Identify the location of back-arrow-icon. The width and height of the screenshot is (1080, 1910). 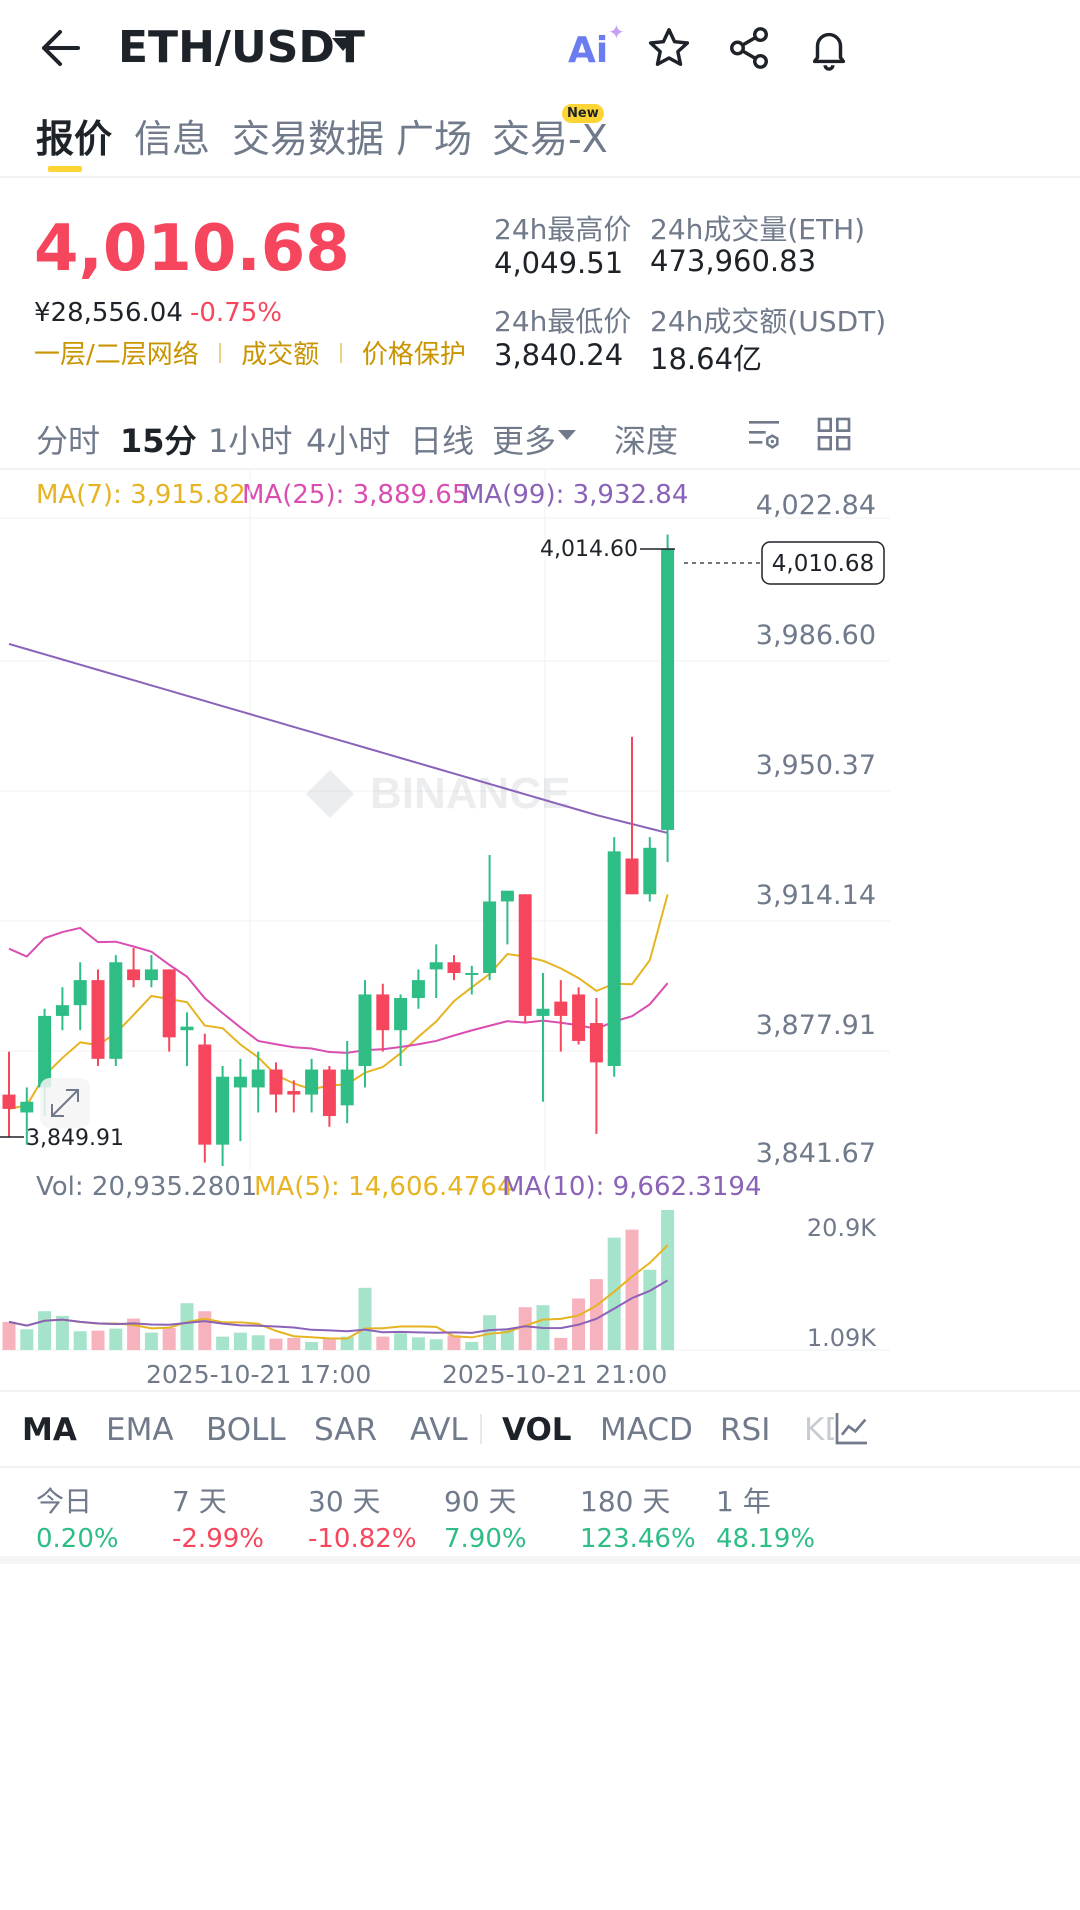
(60, 48).